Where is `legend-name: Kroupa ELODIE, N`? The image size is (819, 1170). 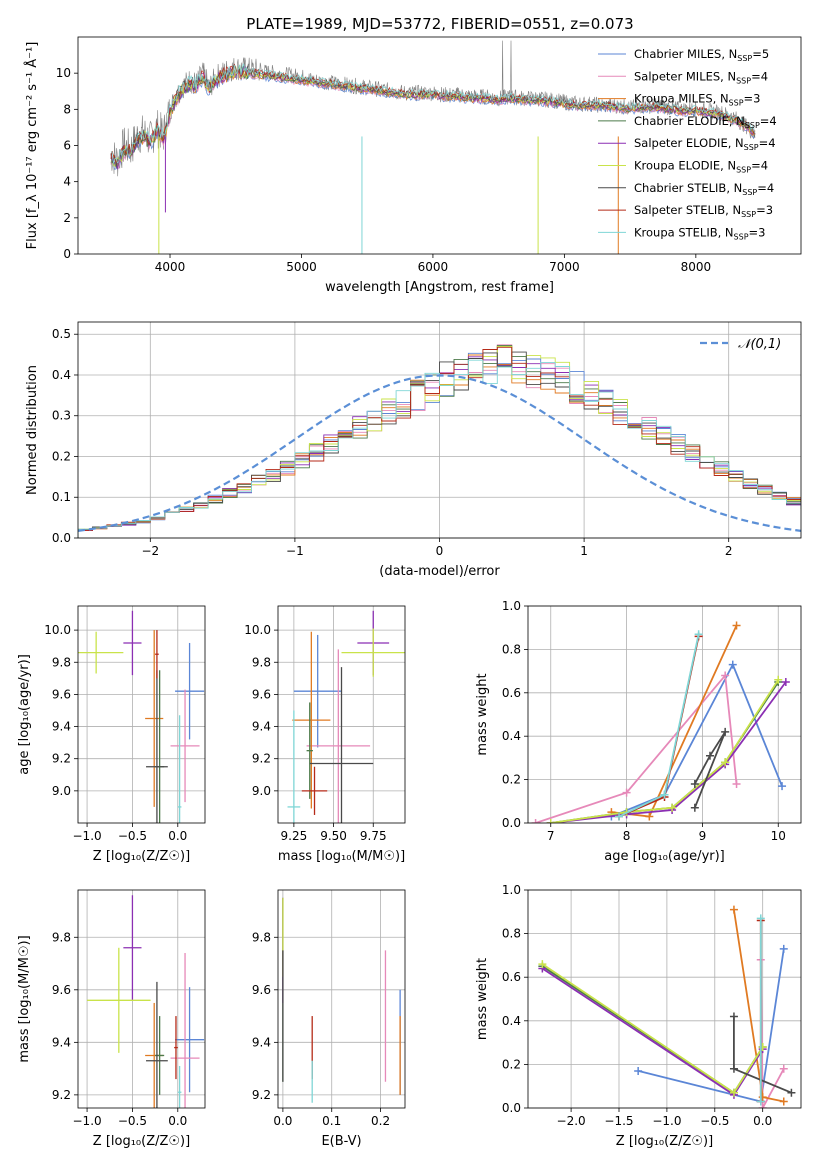
legend-name: Kroupa ELODIE, N is located at coordinates (685, 166).